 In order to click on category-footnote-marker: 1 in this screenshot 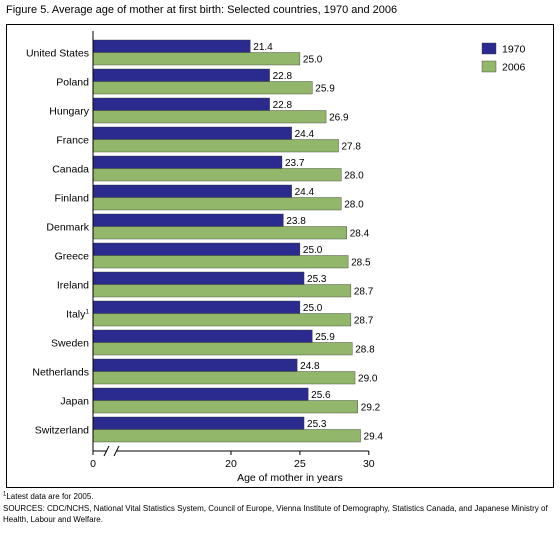, I will do `click(87, 312)`.